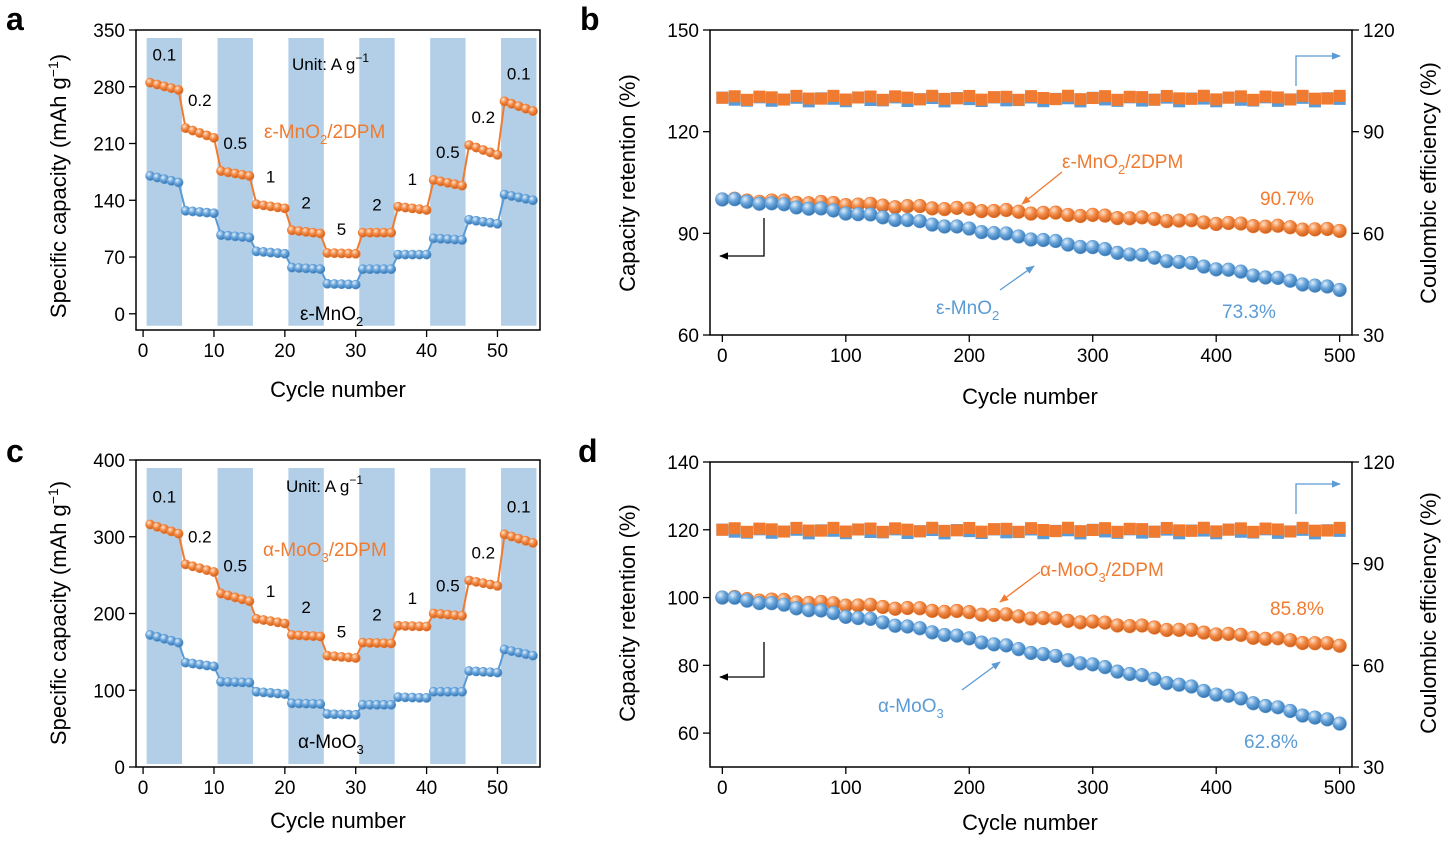  I want to click on y-tick-label: 120, so click(683, 531).